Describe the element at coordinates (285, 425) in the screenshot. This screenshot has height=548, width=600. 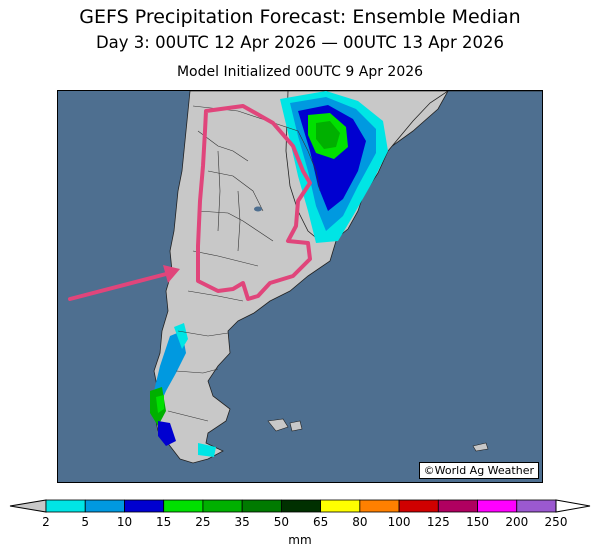
I see `falkland-islands` at that location.